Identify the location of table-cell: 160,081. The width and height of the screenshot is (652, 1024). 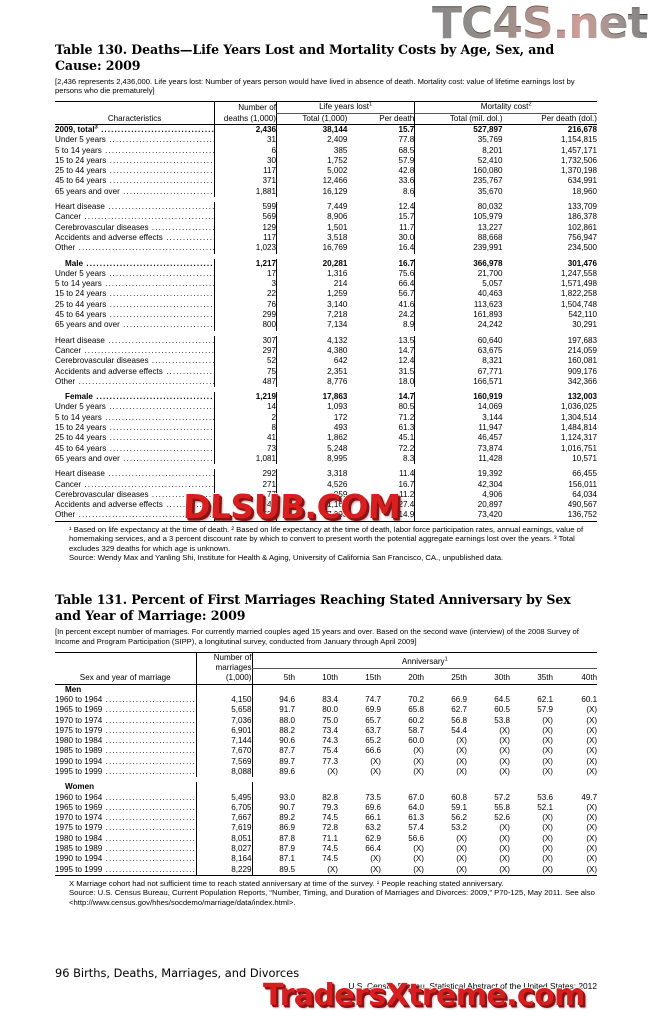
(582, 361).